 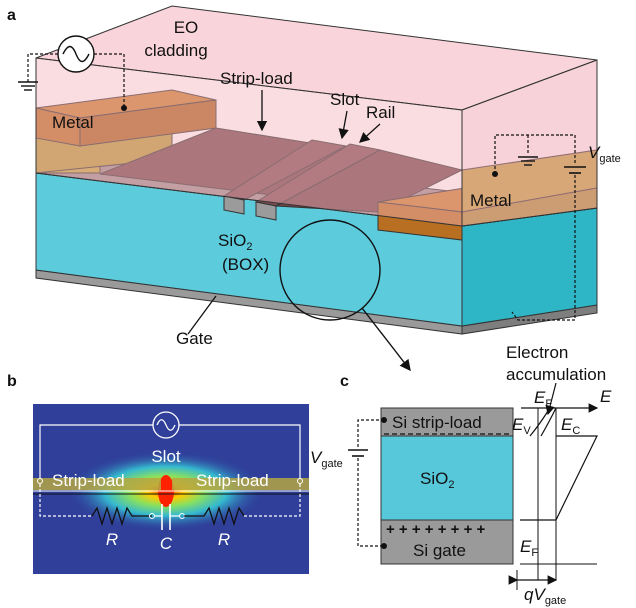 What do you see at coordinates (491, 200) in the screenshot?
I see `metal-right-label: Metal` at bounding box center [491, 200].